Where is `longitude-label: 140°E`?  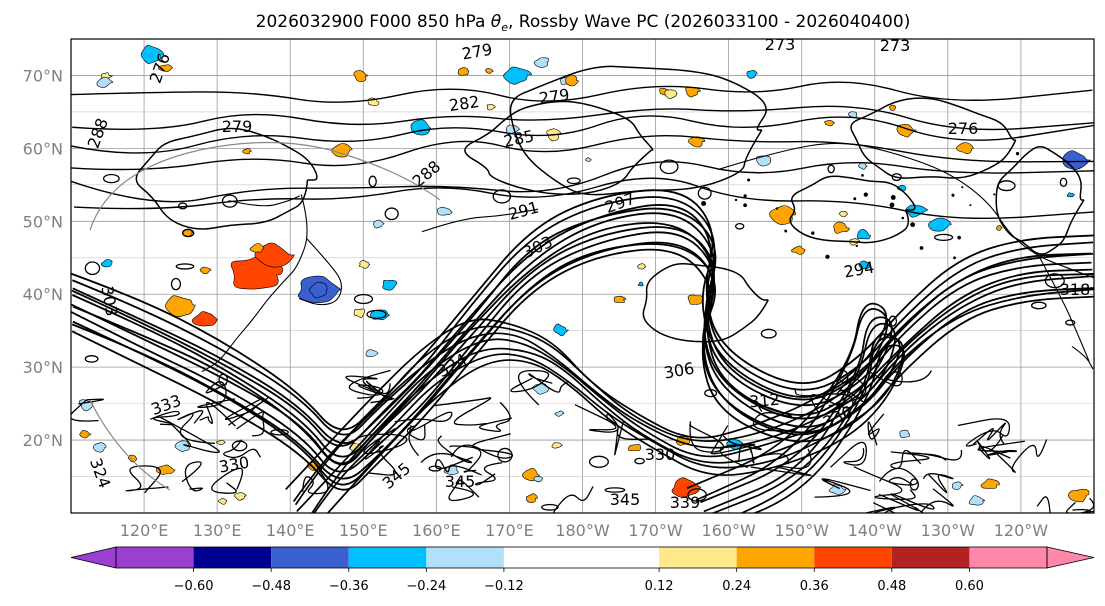 longitude-label: 140°E is located at coordinates (290, 530).